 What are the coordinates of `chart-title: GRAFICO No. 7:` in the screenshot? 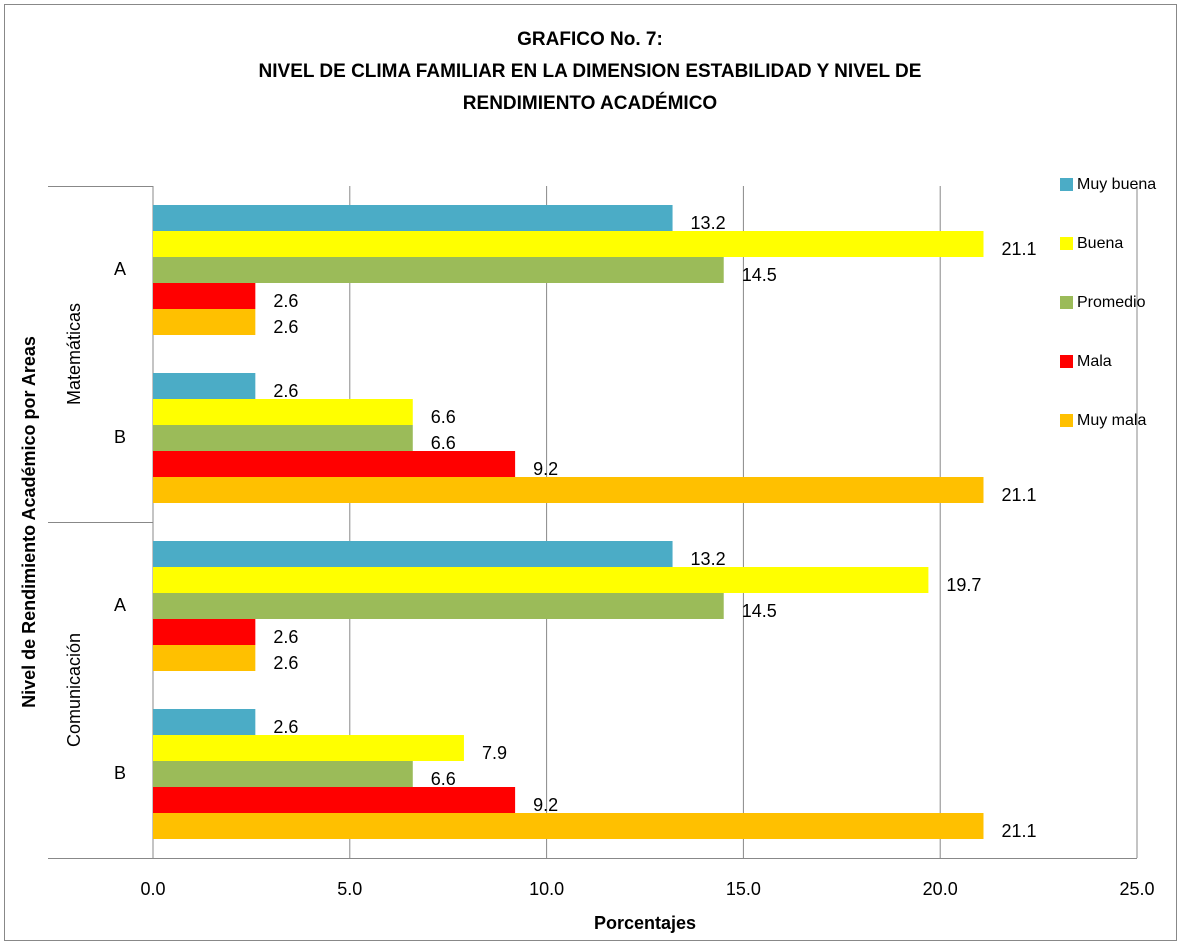 It's located at (590, 39).